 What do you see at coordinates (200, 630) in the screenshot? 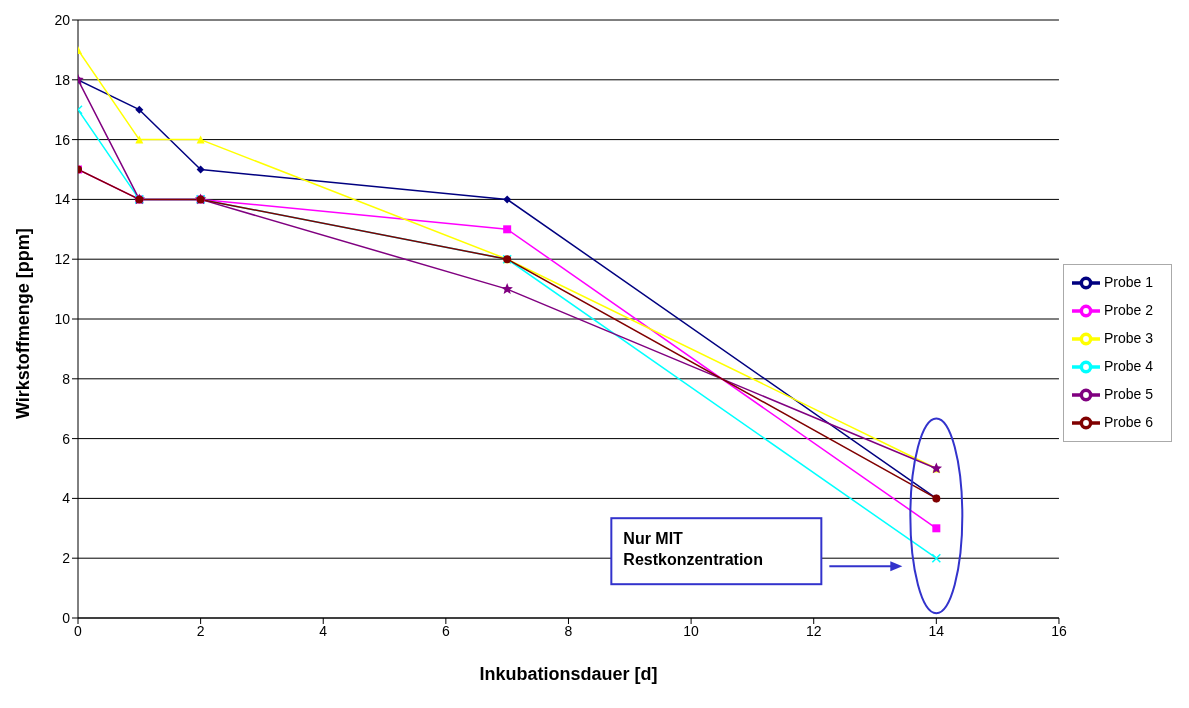
I see `x-tick-label: 2` at bounding box center [200, 630].